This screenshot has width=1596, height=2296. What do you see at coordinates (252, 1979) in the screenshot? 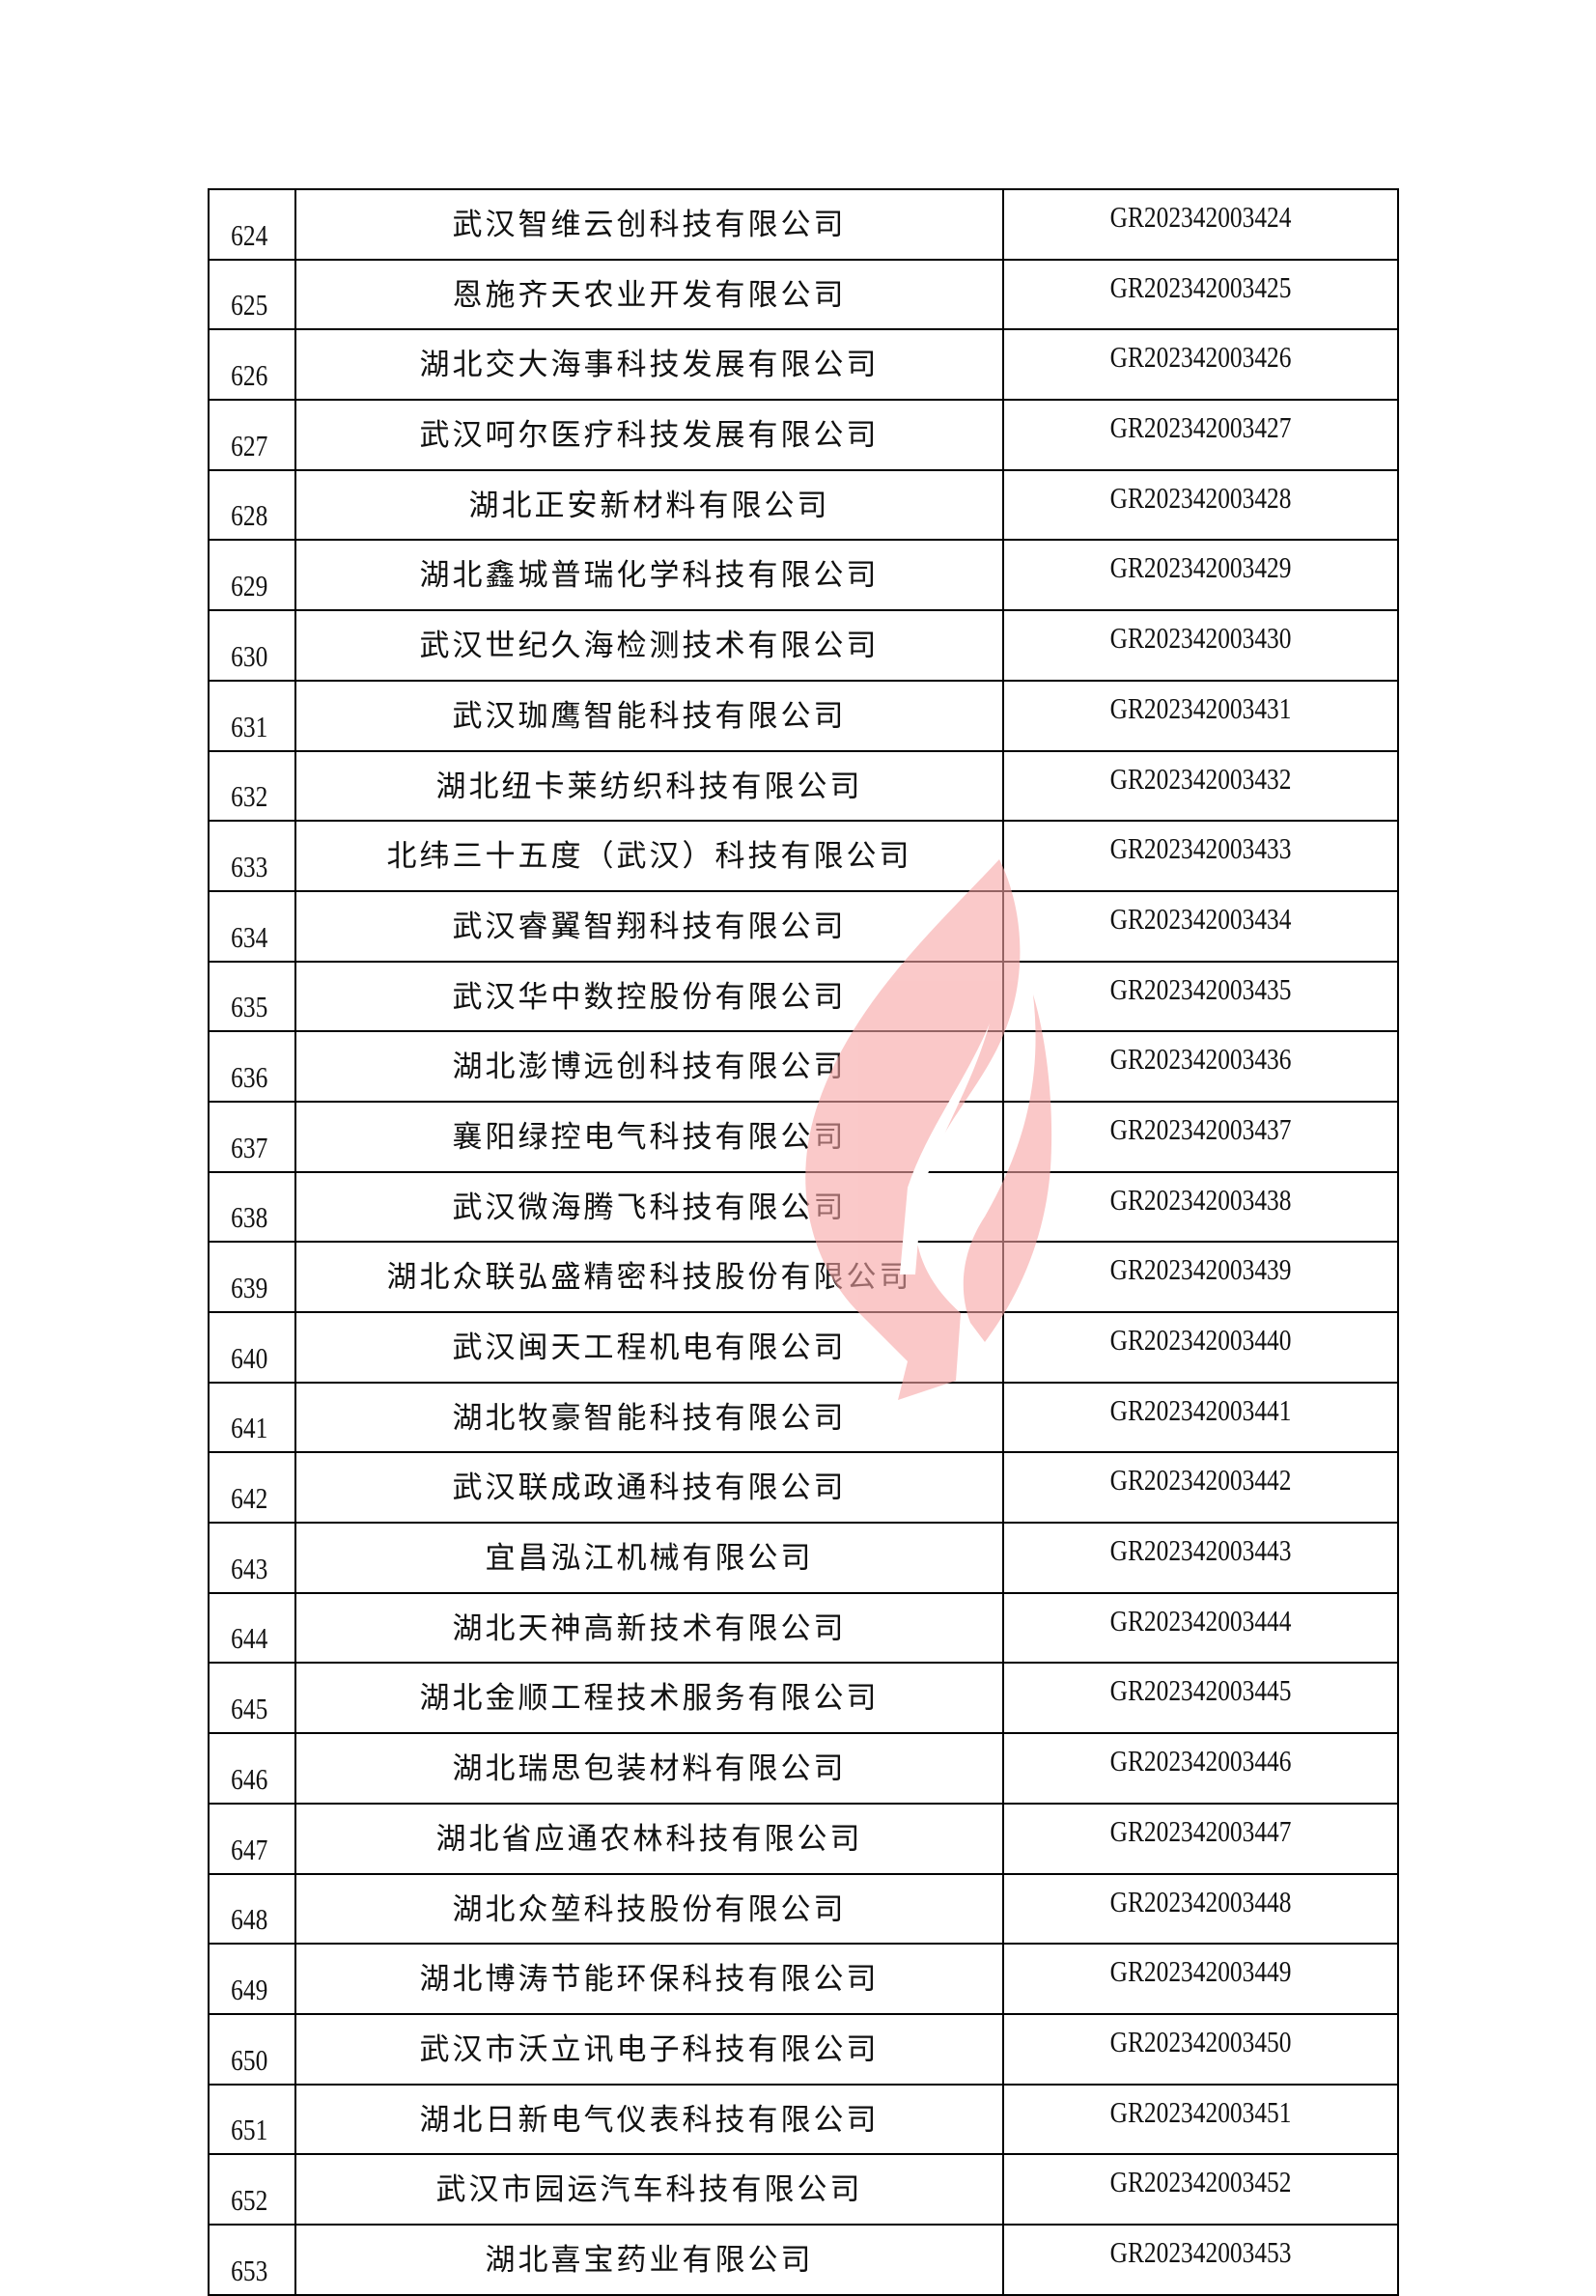
I see `row-number-cell: 649` at bounding box center [252, 1979].